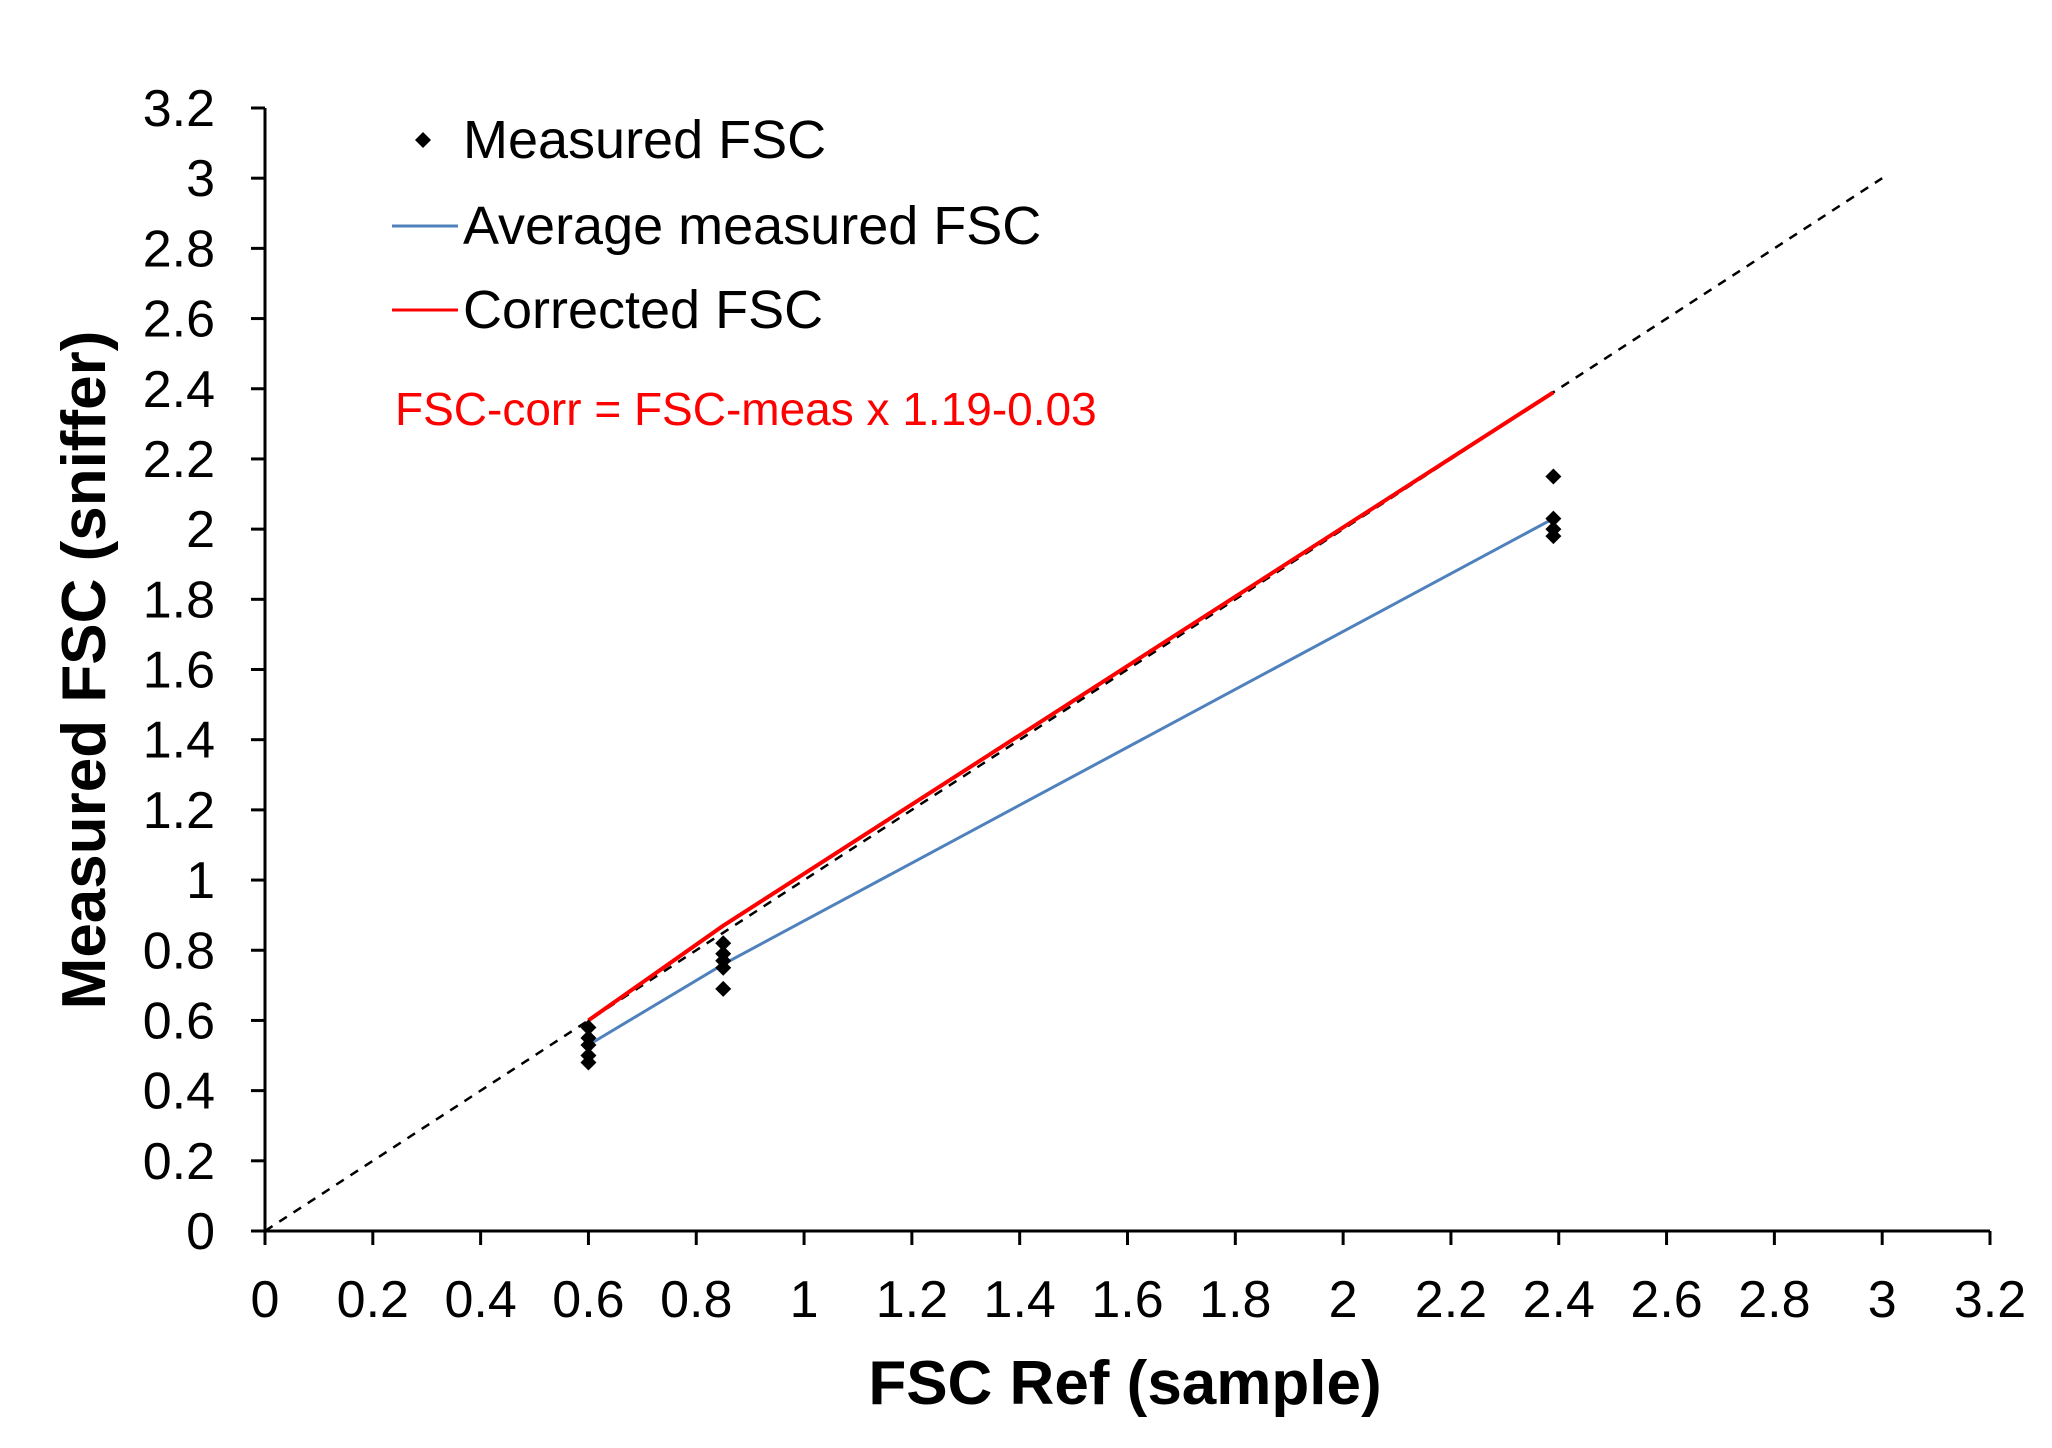  Describe the element at coordinates (200, 1232) in the screenshot. I see `y-tick-label: 0` at that location.